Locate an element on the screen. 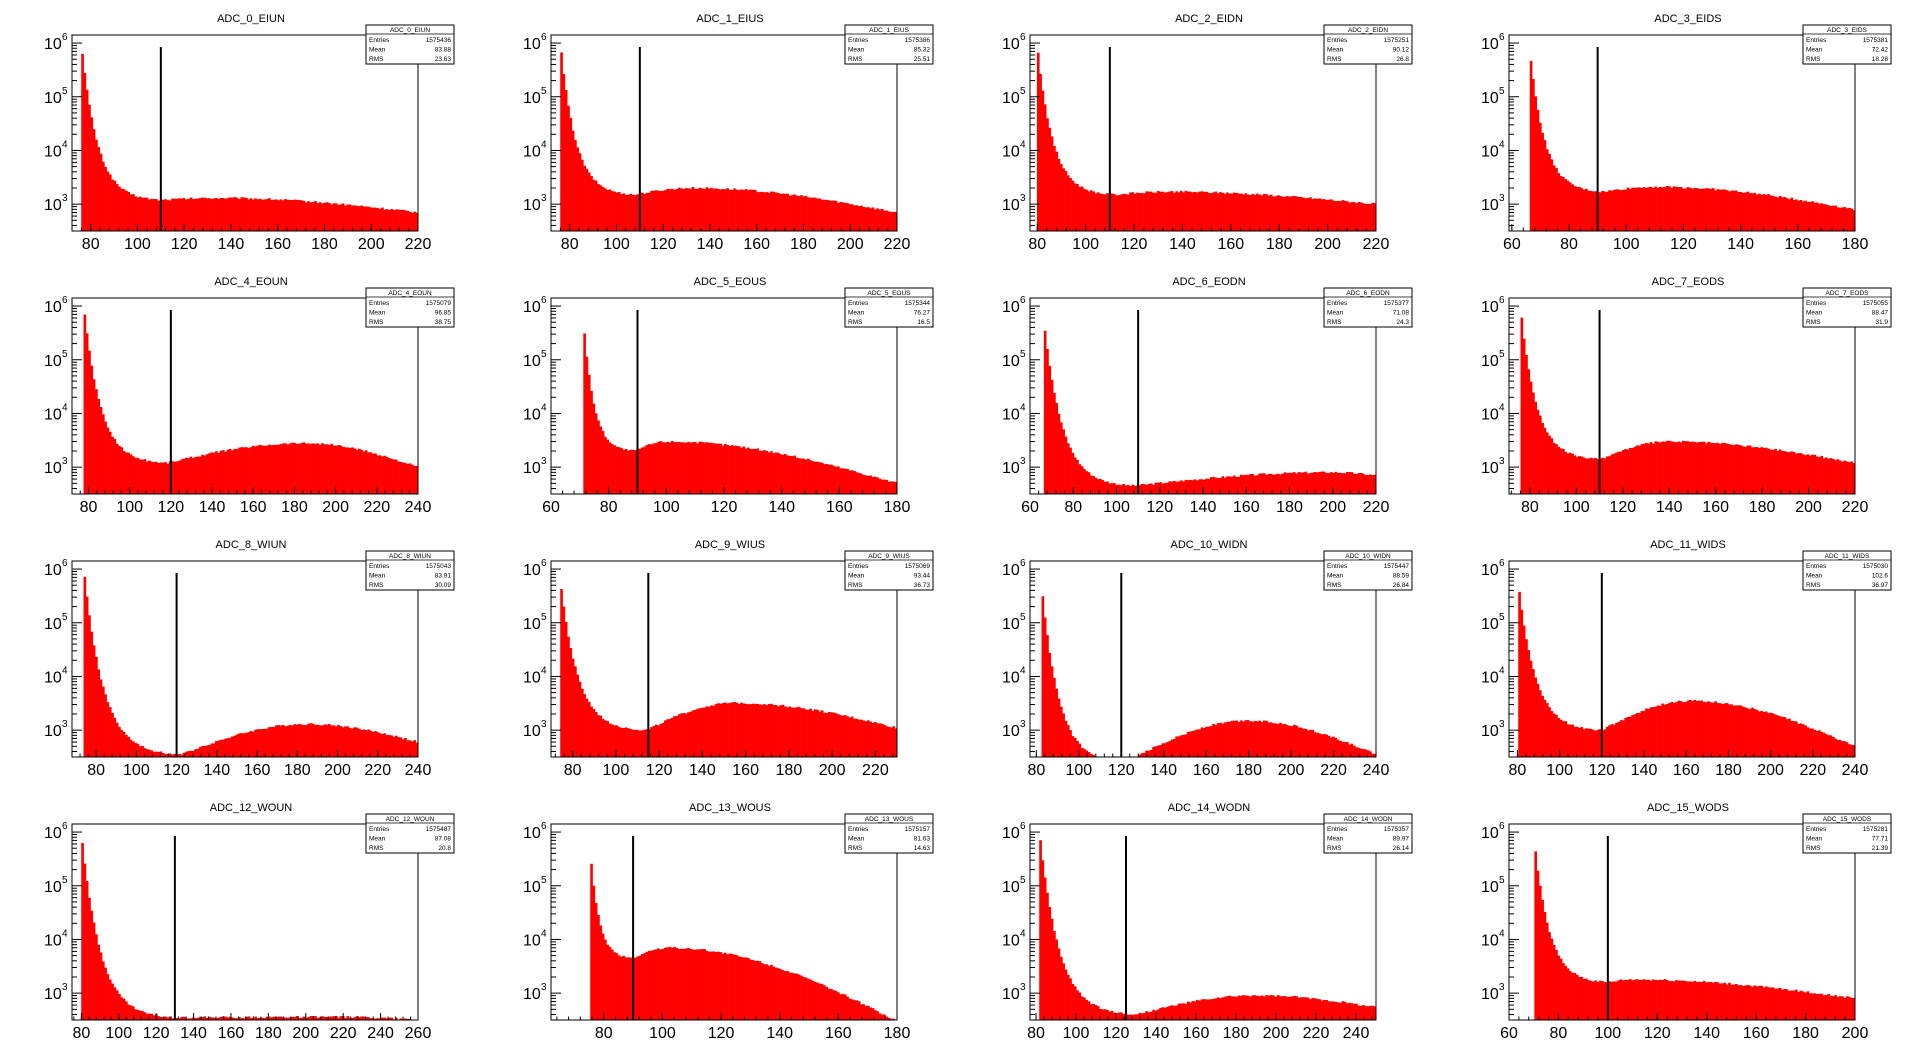 Image resolution: width=1916 pixels, height=1052 pixels. stats-name: ADC_6_EODN is located at coordinates (1368, 293).